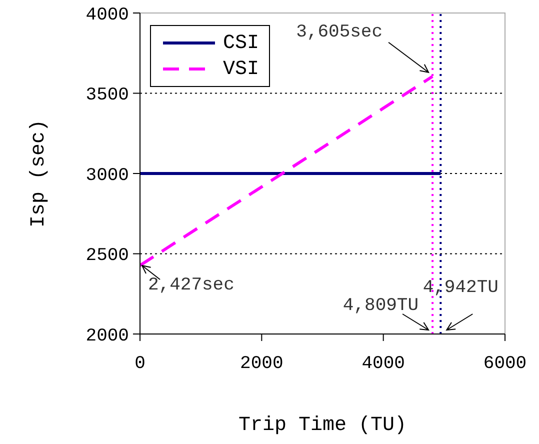  Describe the element at coordinates (460, 288) in the screenshot. I see `annotation: 4,942TU` at that location.